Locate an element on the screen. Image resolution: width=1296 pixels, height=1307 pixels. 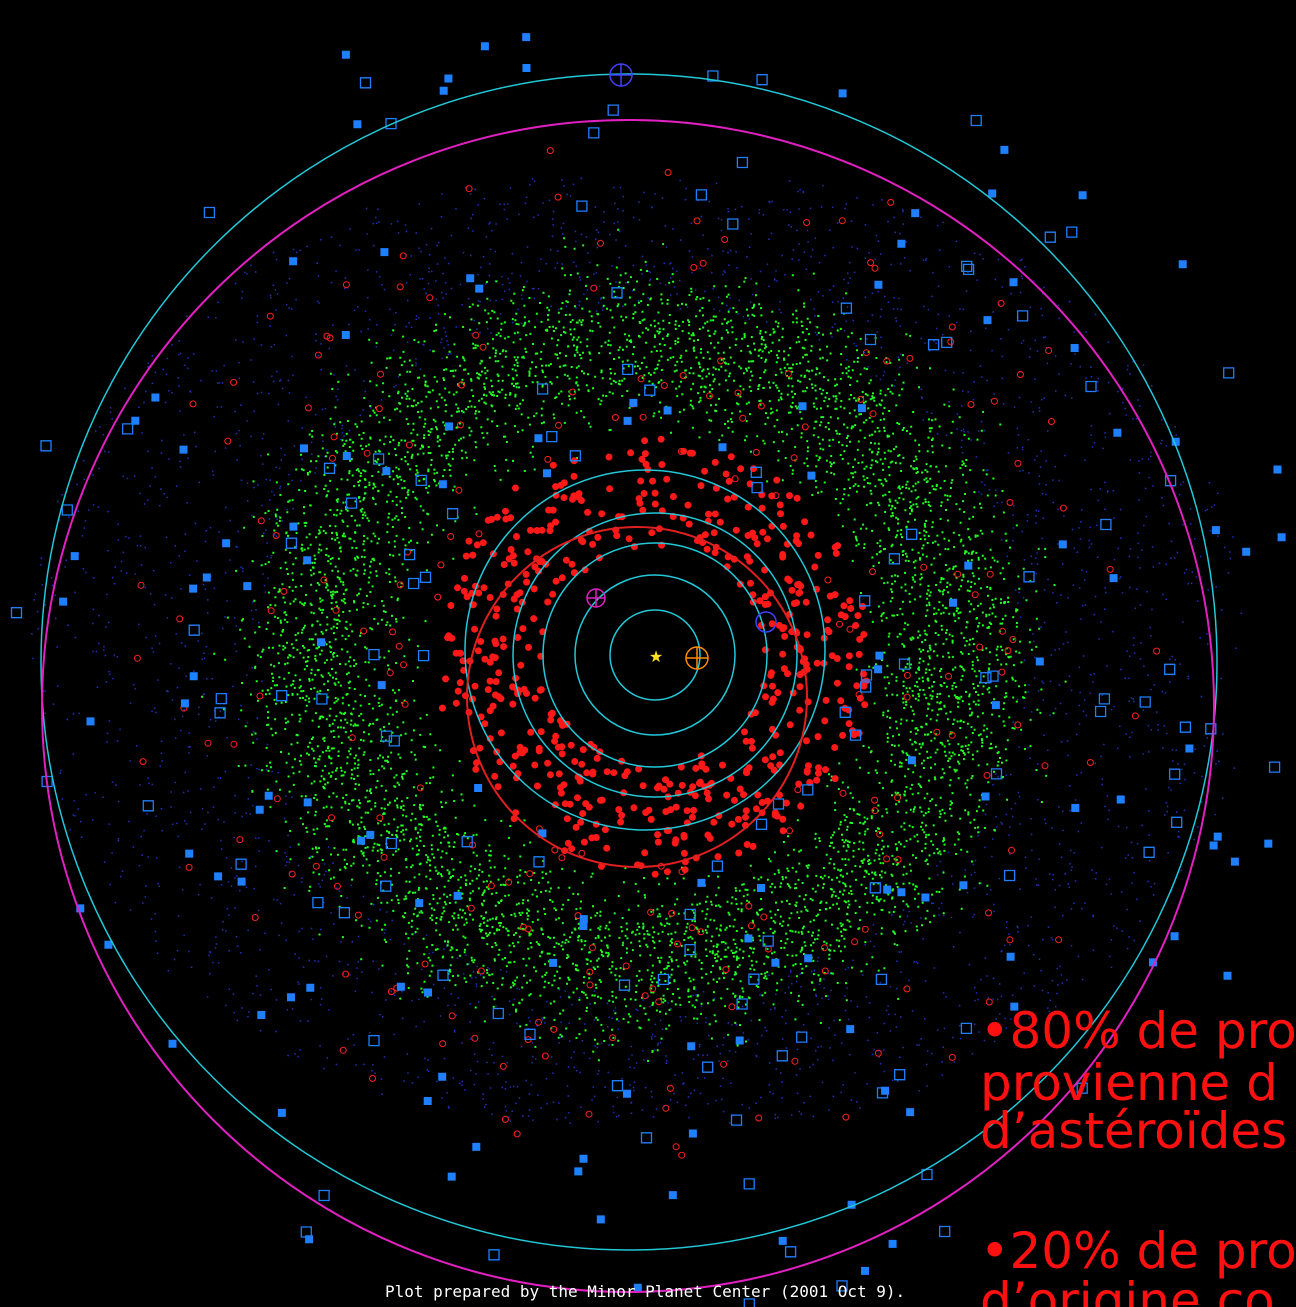
planets is located at coordinates (681, 366).